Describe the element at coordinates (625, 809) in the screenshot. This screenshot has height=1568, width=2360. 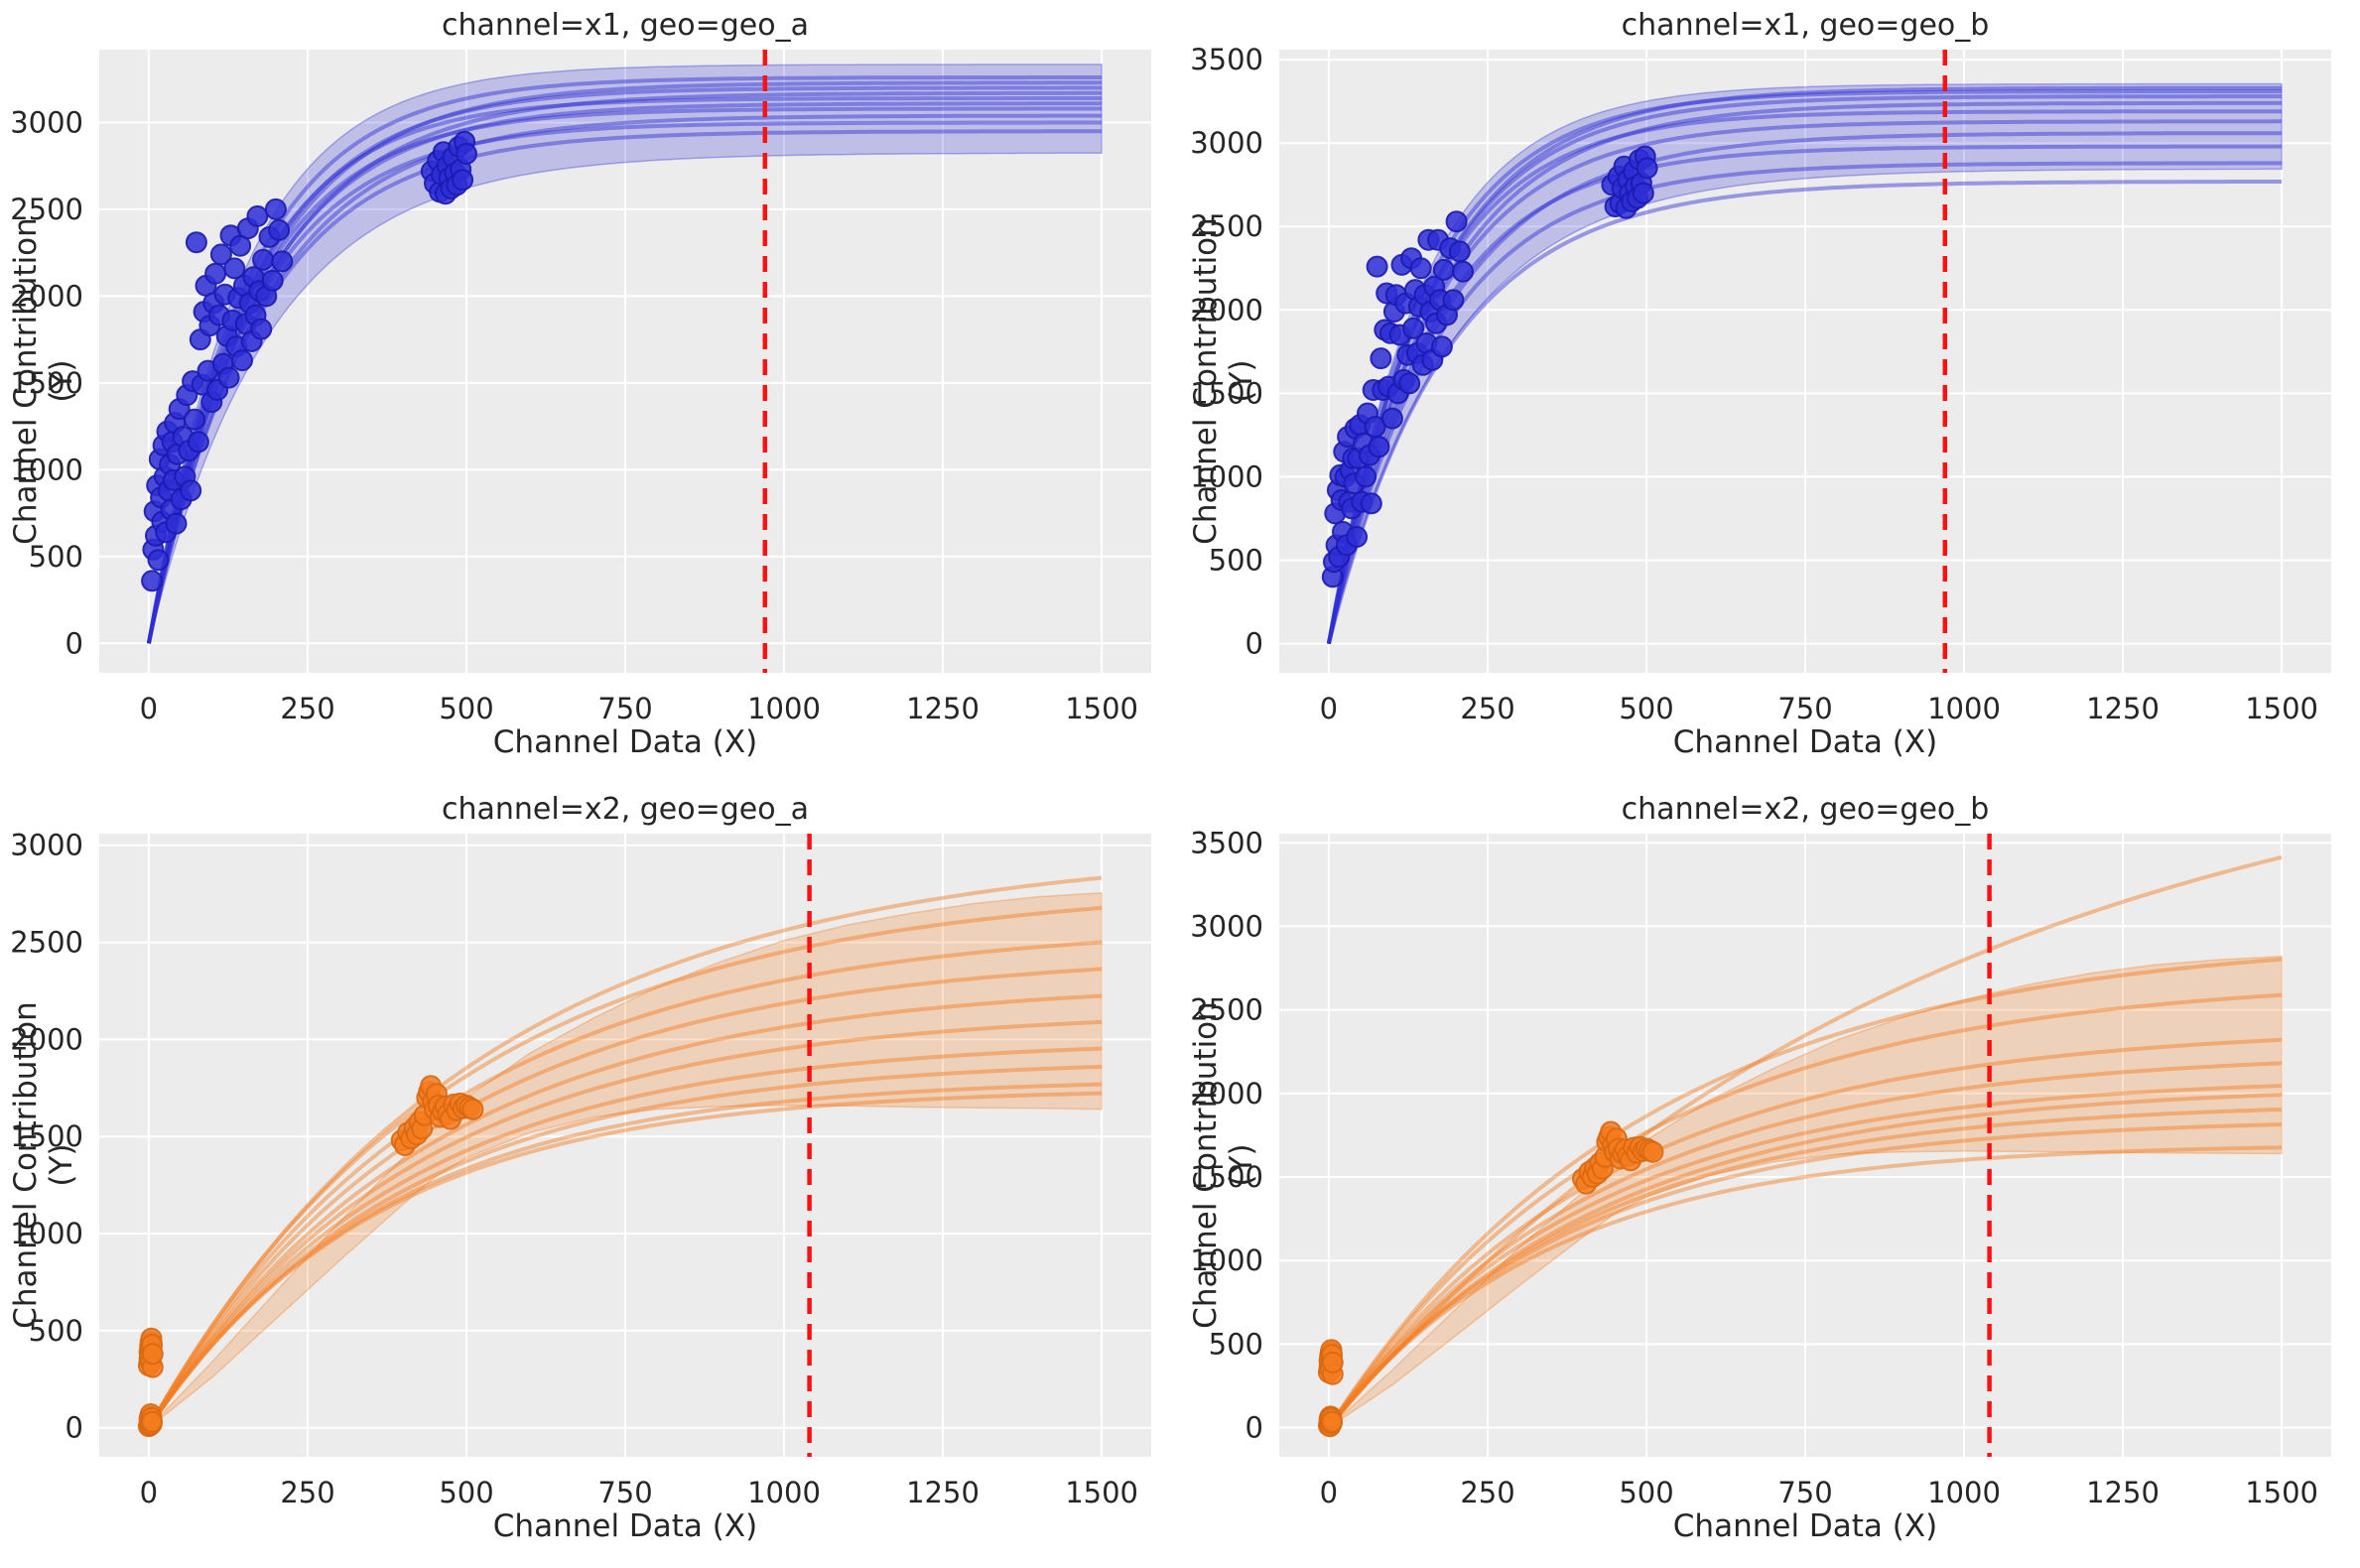
I see `panel-title: channel=x2, geo=geo_a` at that location.